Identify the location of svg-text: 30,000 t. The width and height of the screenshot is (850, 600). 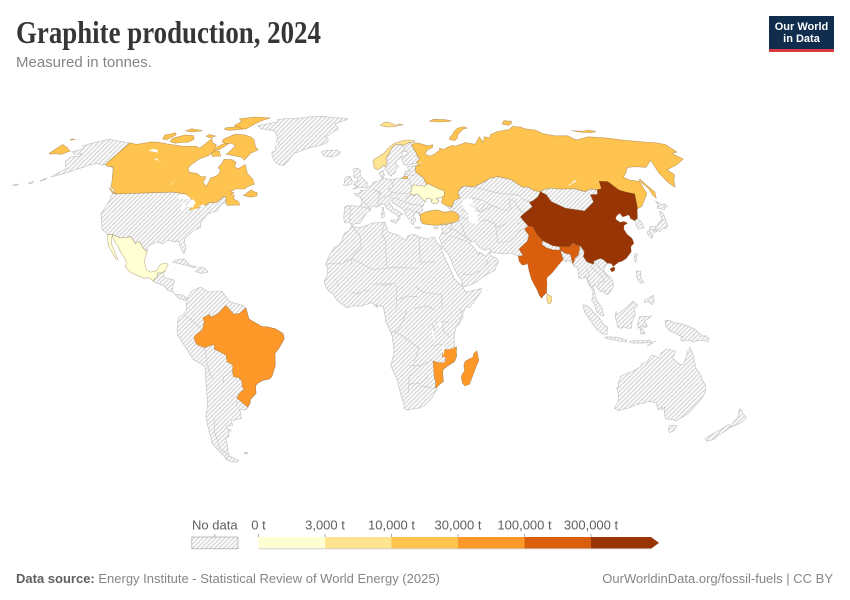
(458, 525).